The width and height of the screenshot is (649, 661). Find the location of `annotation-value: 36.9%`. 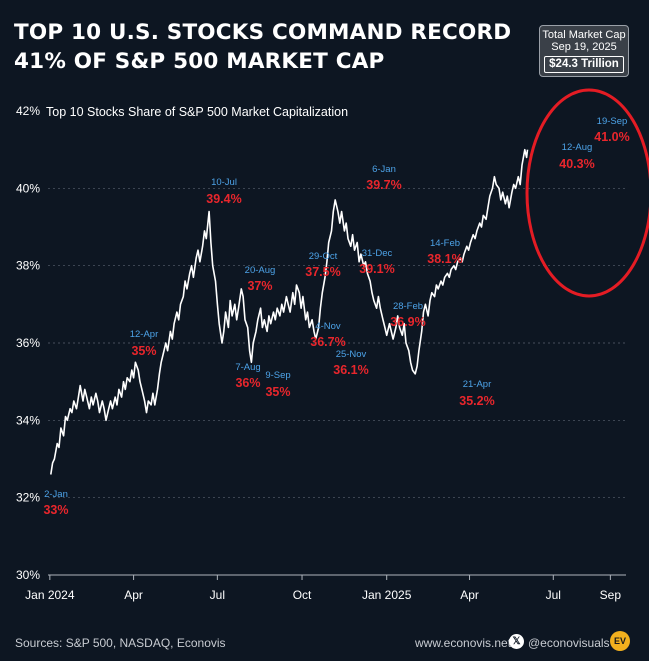

annotation-value: 36.9% is located at coordinates (407, 322).